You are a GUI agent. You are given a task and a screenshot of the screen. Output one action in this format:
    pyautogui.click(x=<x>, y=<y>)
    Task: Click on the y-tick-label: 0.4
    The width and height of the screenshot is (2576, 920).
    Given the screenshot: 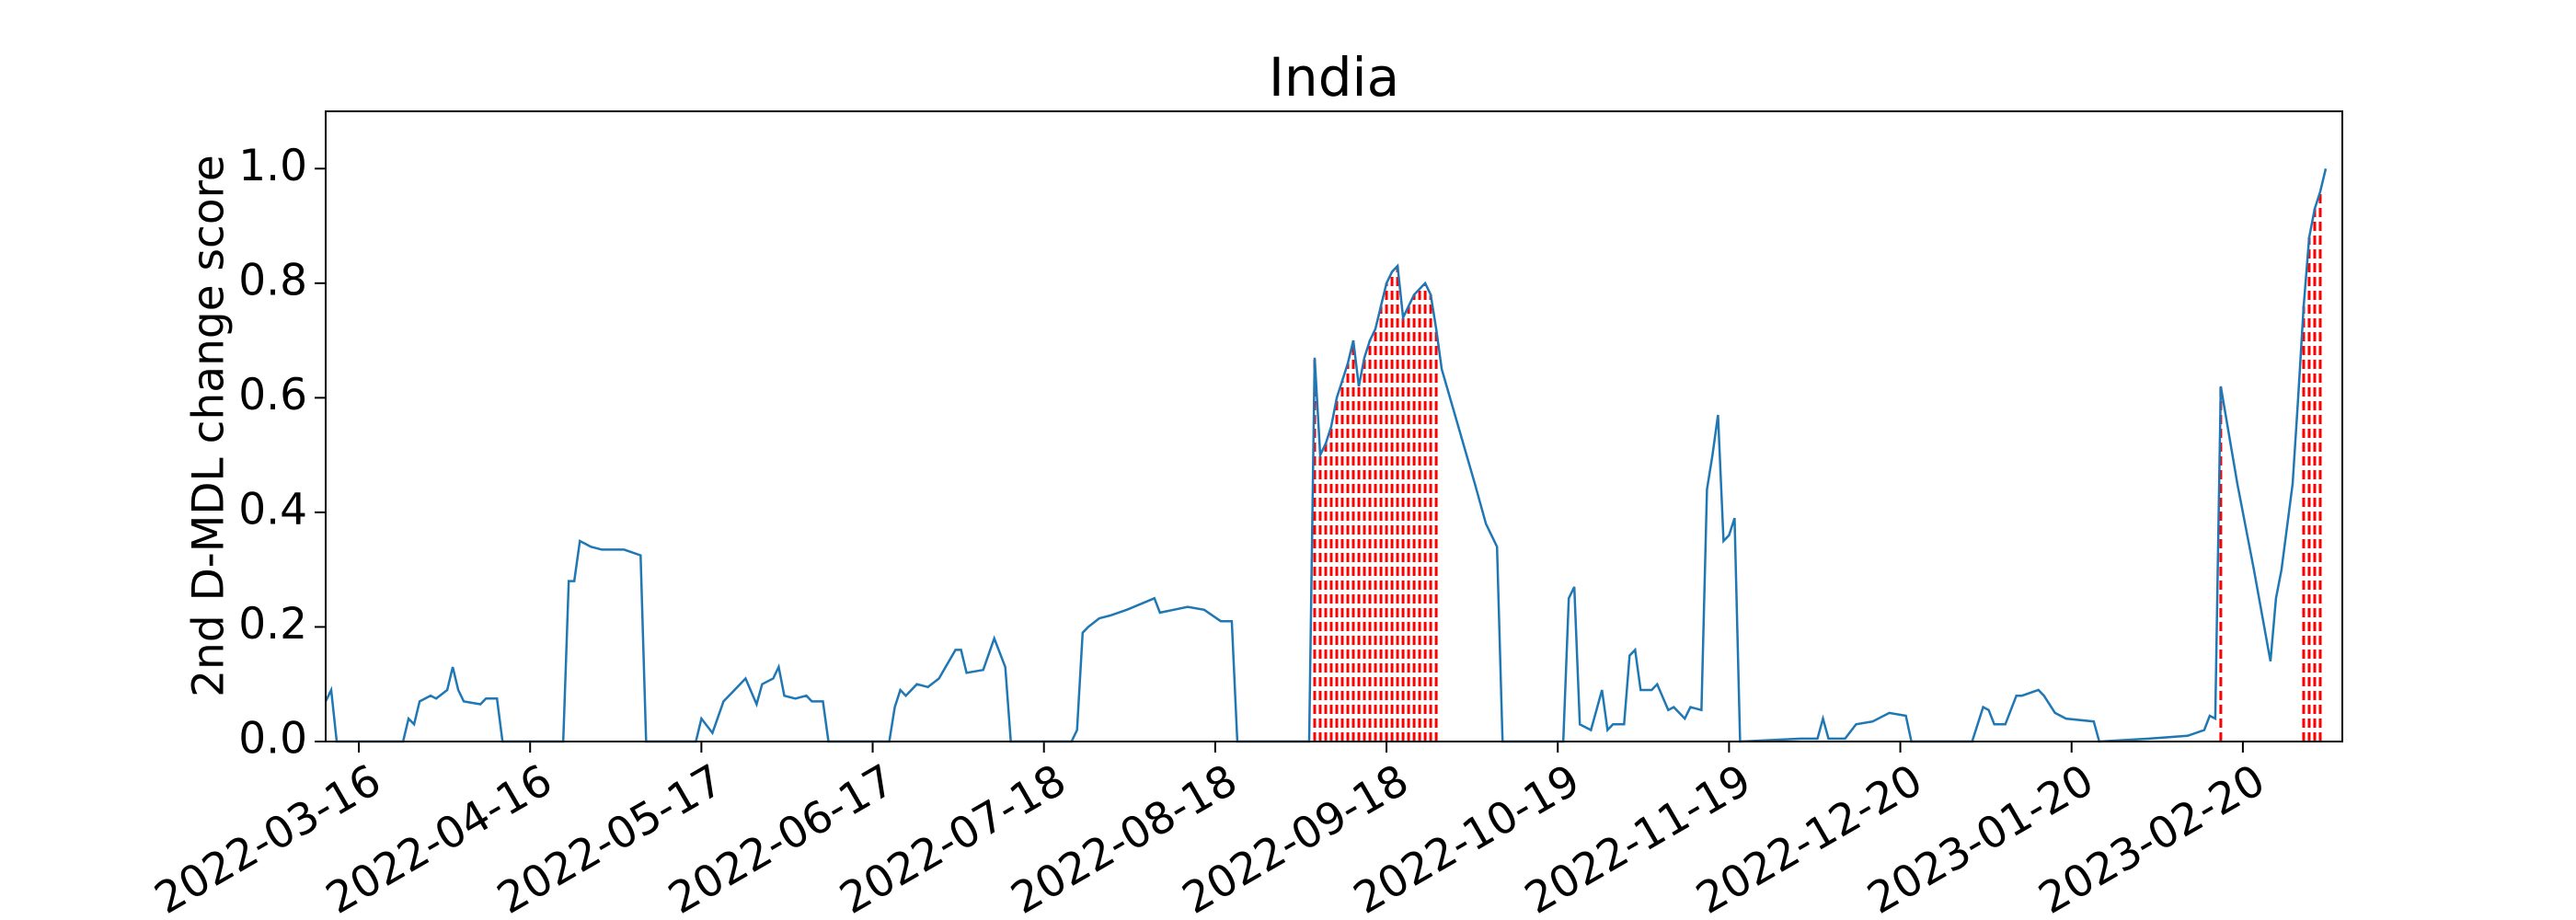 What is the action you would take?
    pyautogui.click(x=272, y=509)
    